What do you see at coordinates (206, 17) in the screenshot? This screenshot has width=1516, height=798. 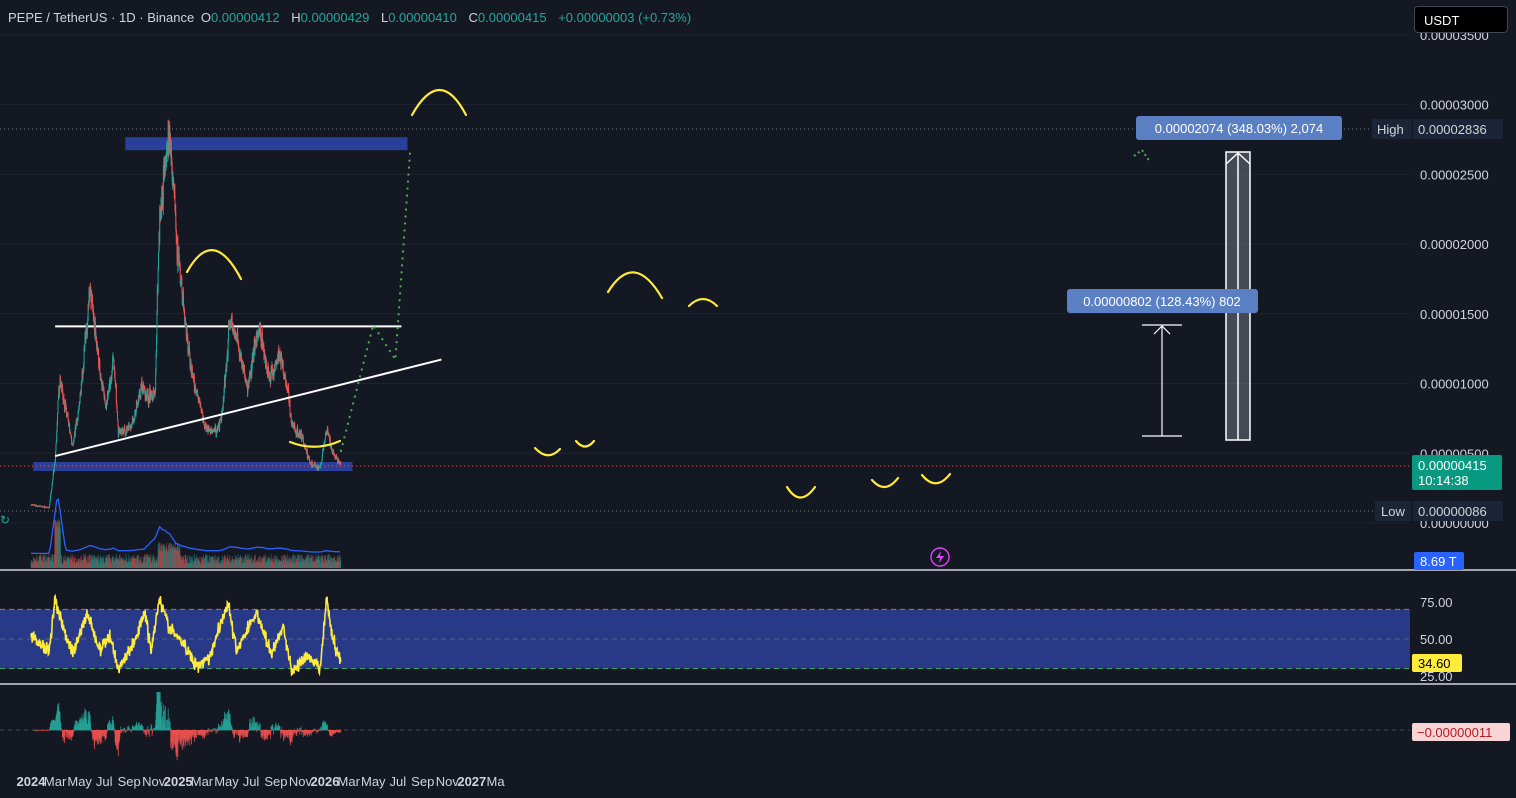 I see `open-label: O` at bounding box center [206, 17].